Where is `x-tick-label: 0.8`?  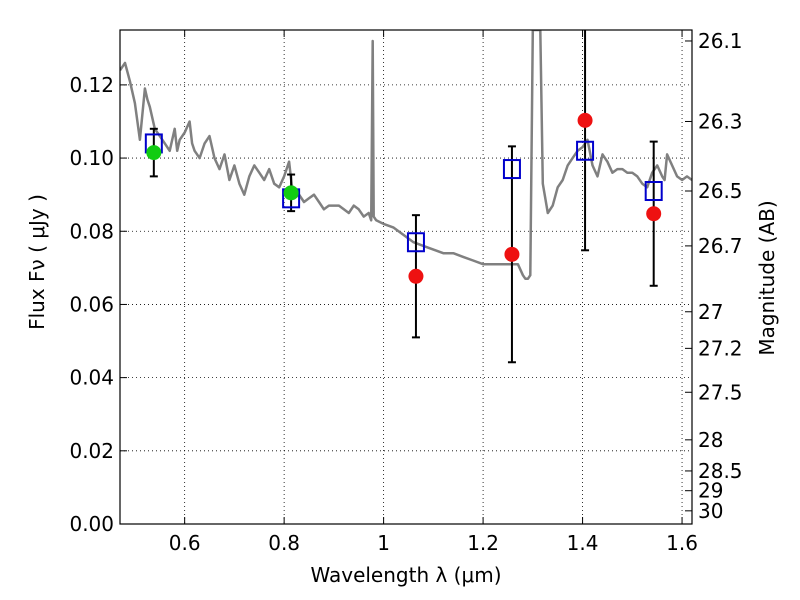
x-tick-label: 0.8 is located at coordinates (284, 543).